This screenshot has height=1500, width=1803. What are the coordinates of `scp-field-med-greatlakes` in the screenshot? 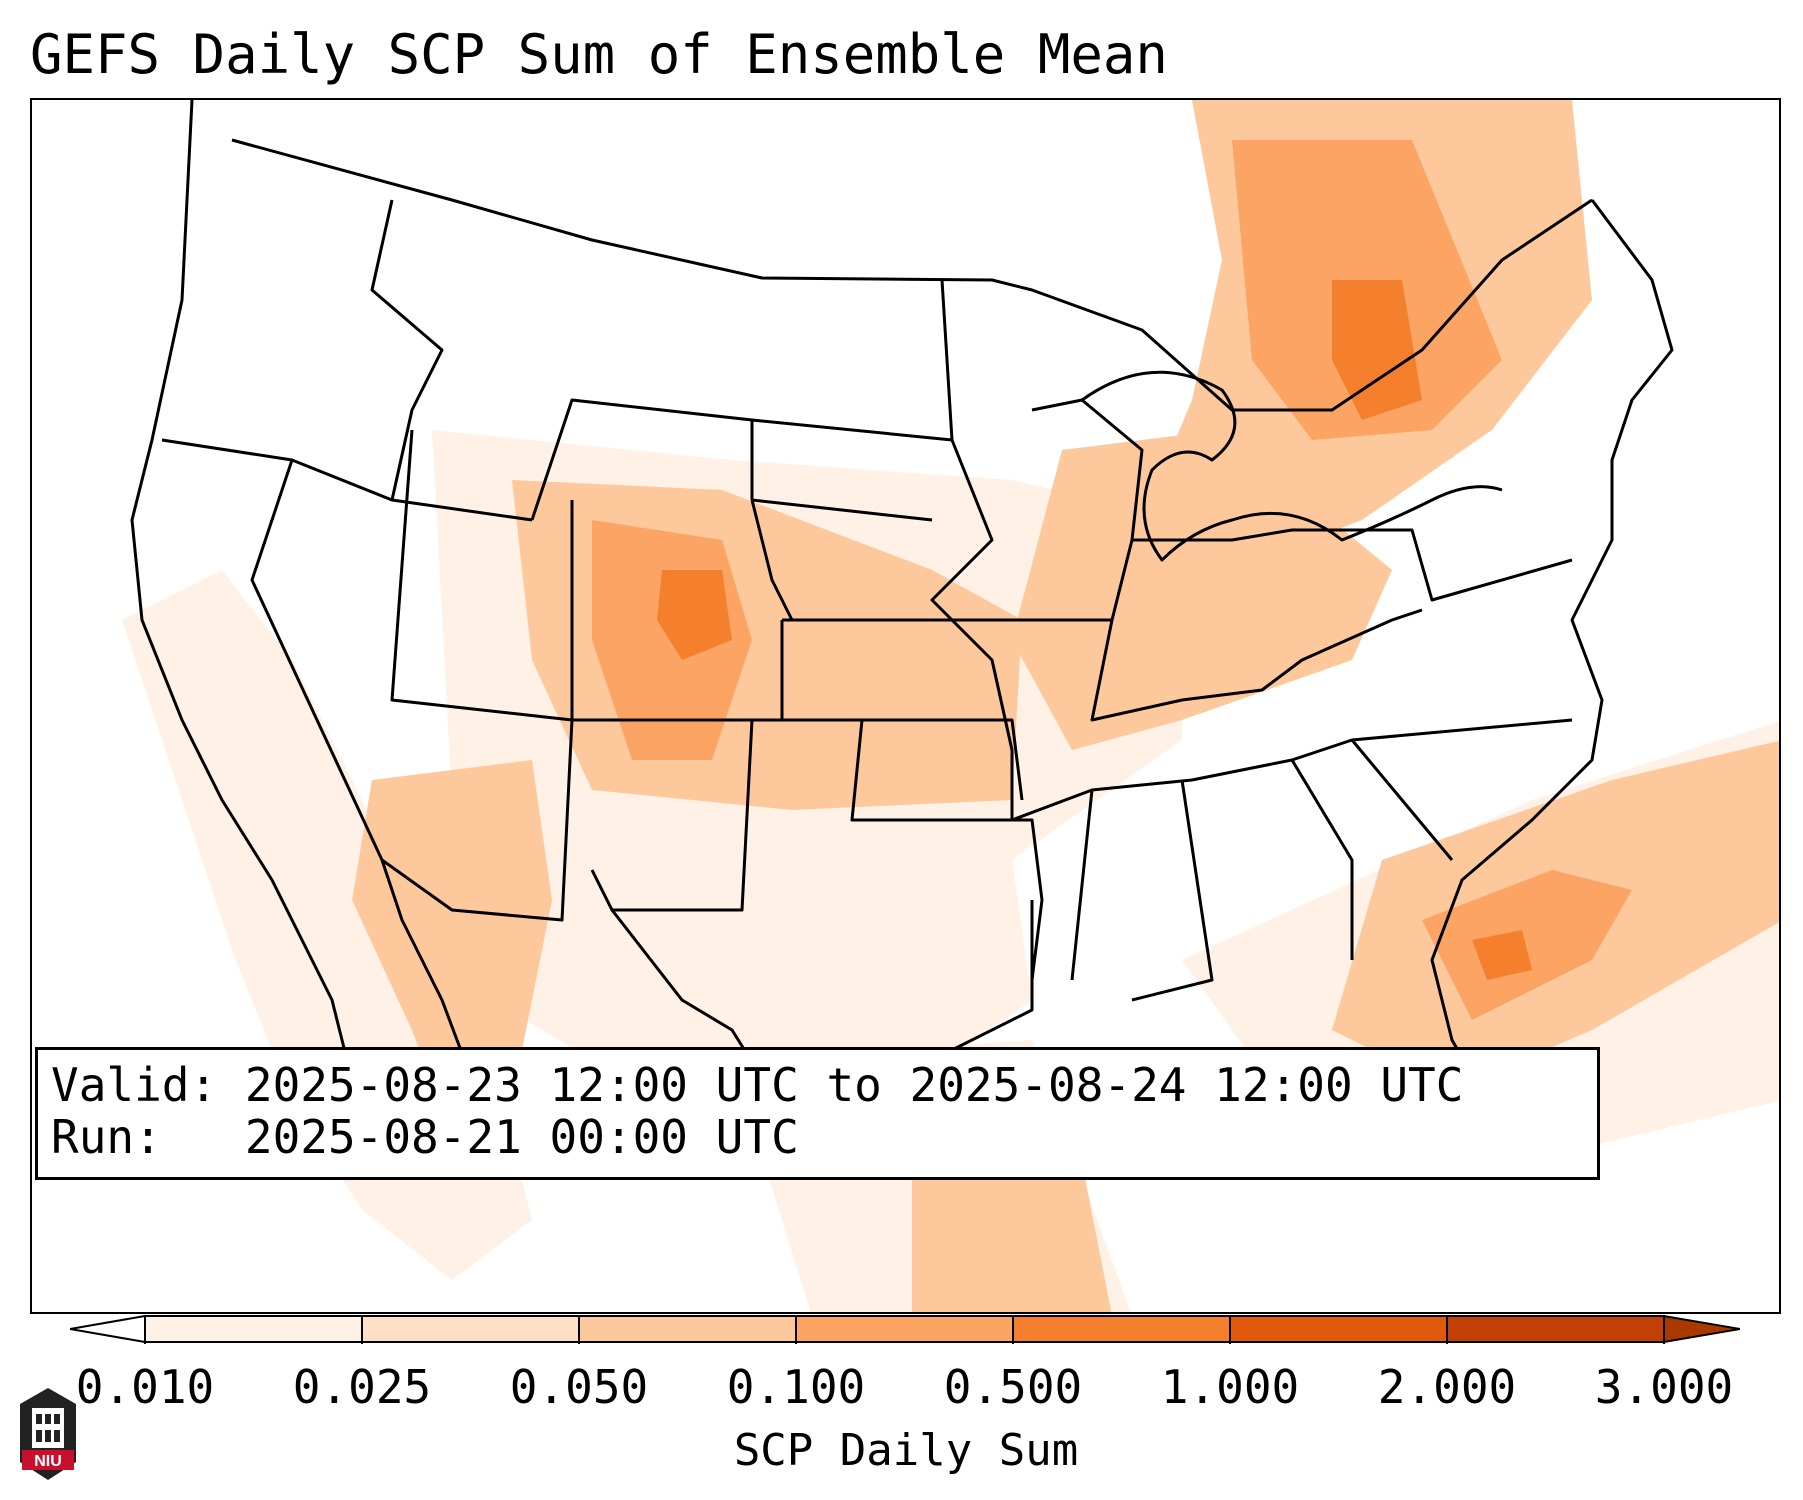 It's located at (1202, 590).